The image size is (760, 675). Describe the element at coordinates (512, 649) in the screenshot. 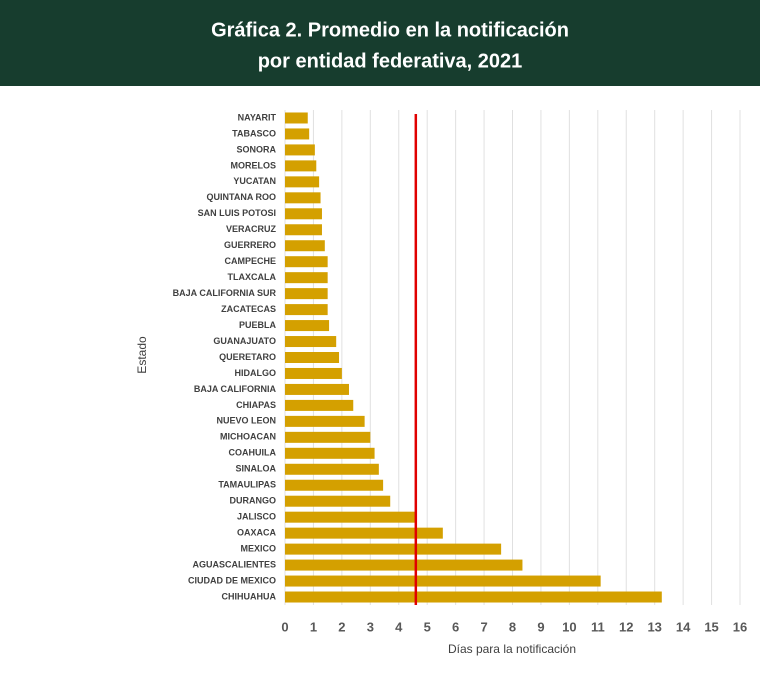

I see `x-axis-title: Días para la notificación` at that location.